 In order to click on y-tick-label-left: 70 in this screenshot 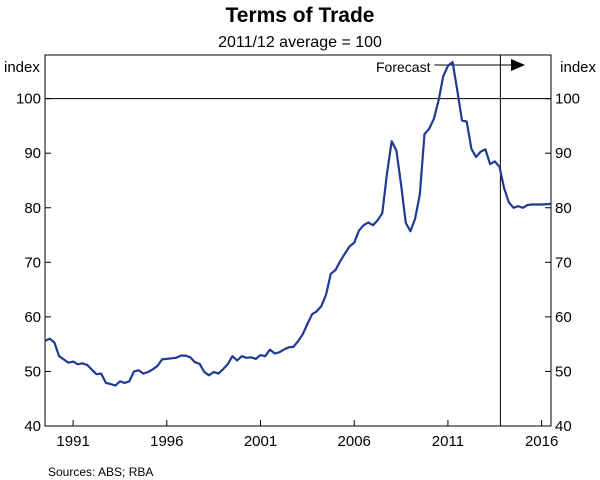, I will do `click(32, 262)`.